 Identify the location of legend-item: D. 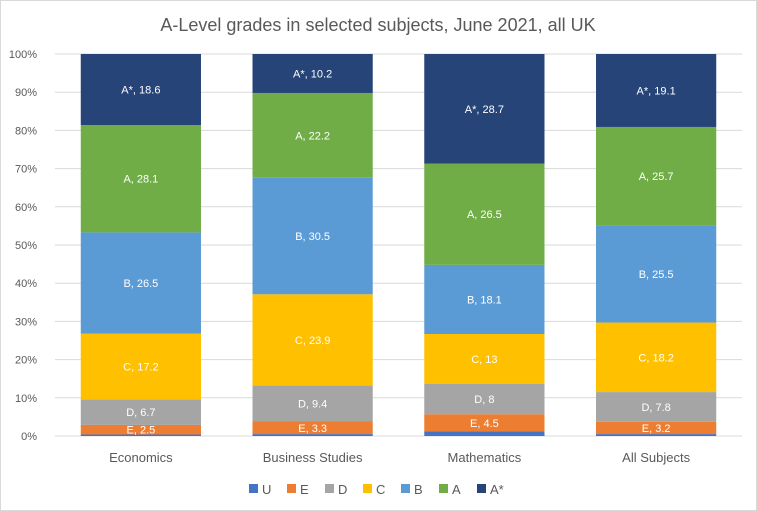
(336, 489).